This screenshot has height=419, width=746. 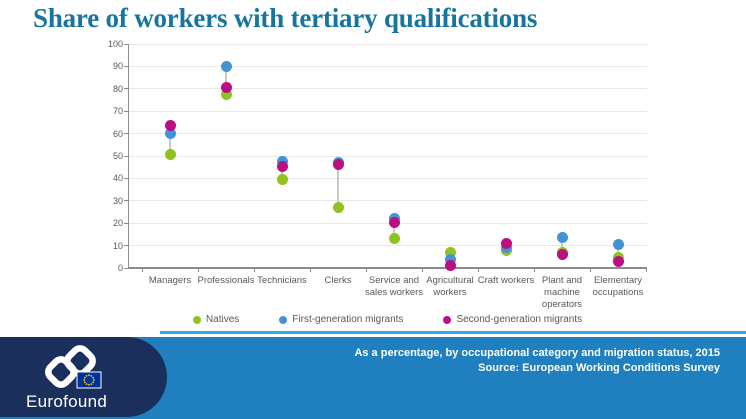 I want to click on legend-item: First-generation migrants, so click(x=341, y=319).